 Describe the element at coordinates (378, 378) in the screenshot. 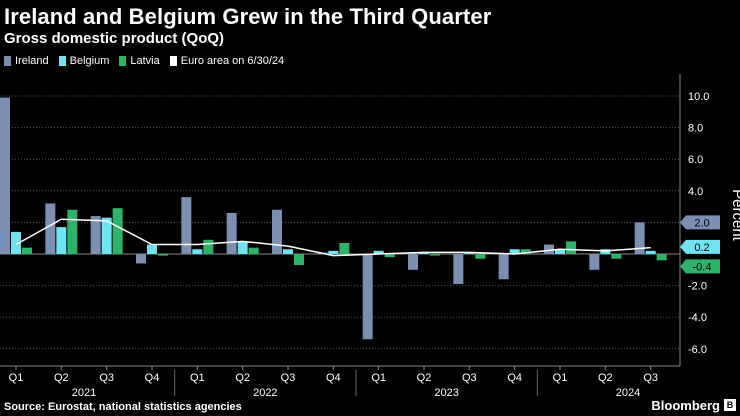

I see `x-tick-label-8: Q1` at that location.